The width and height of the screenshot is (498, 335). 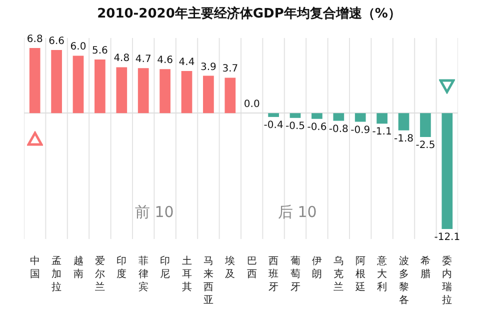 I want to click on data-label: 4.7, so click(x=143, y=60).